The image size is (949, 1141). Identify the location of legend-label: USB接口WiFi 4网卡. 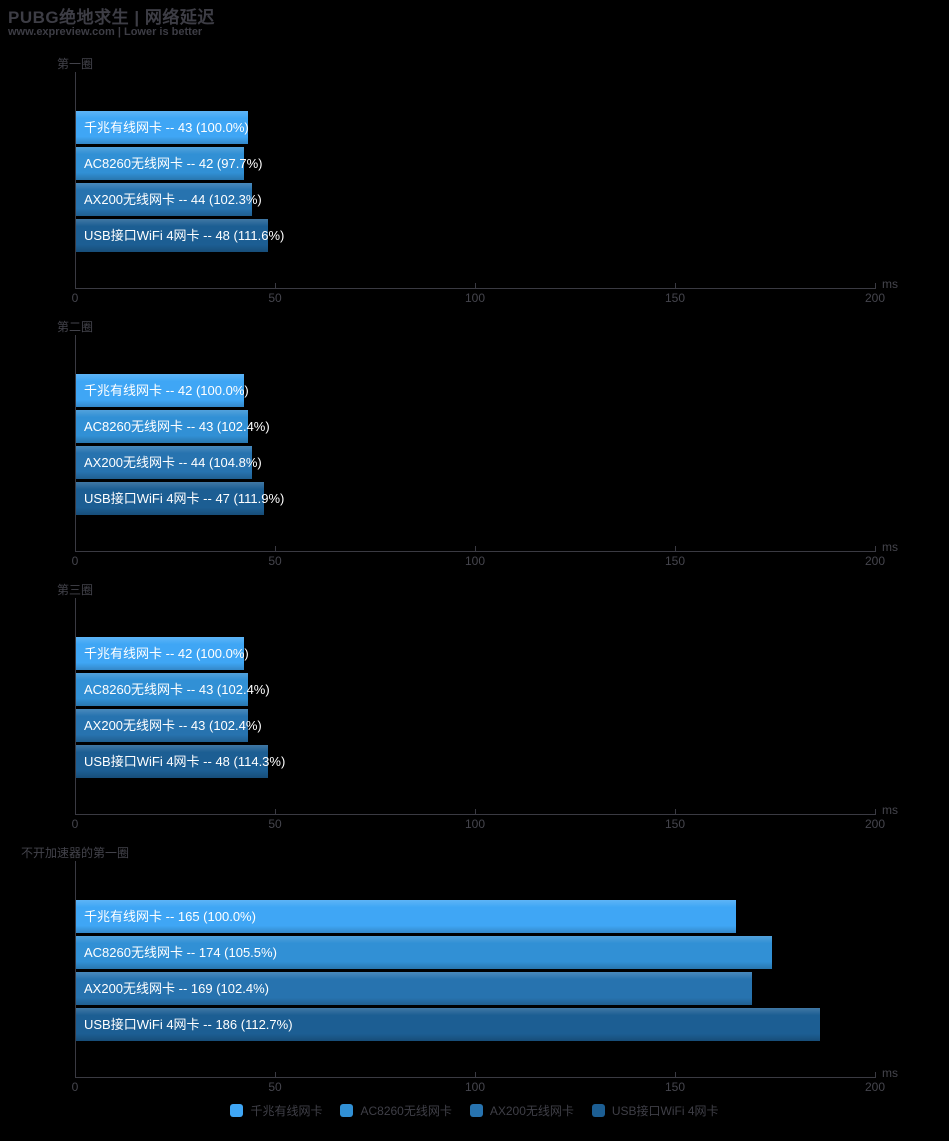
(665, 1111).